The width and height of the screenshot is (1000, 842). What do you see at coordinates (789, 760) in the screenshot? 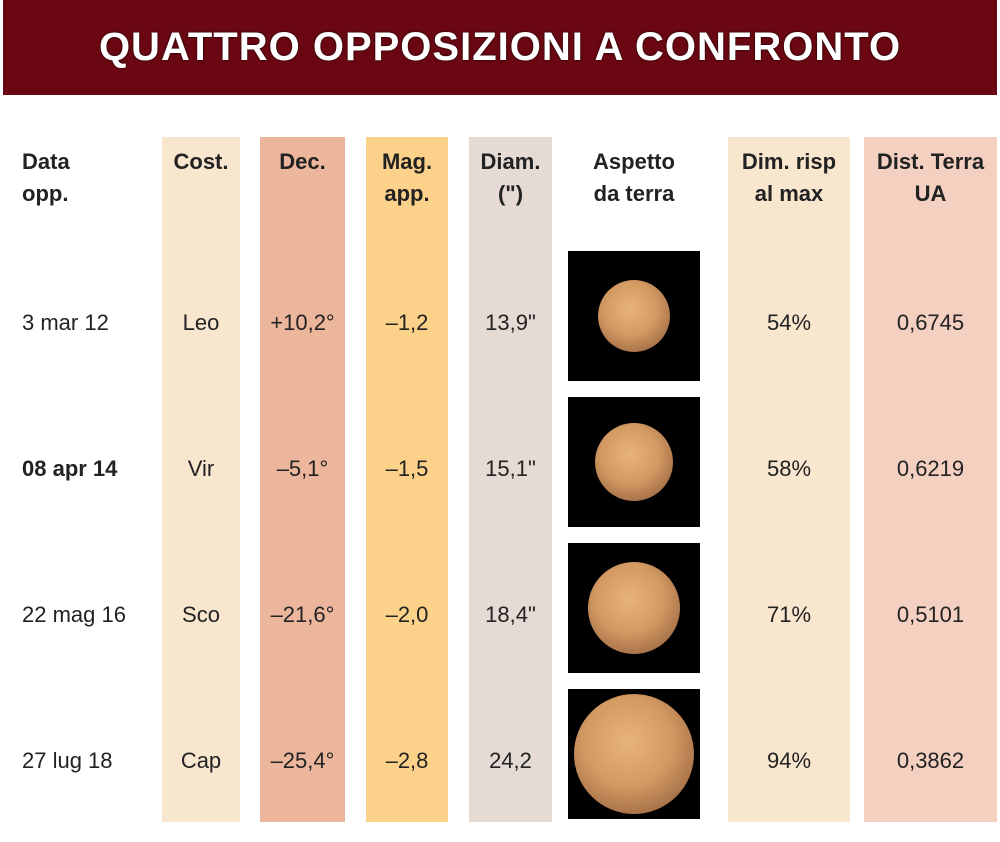
I see `table-cell: 94%` at bounding box center [789, 760].